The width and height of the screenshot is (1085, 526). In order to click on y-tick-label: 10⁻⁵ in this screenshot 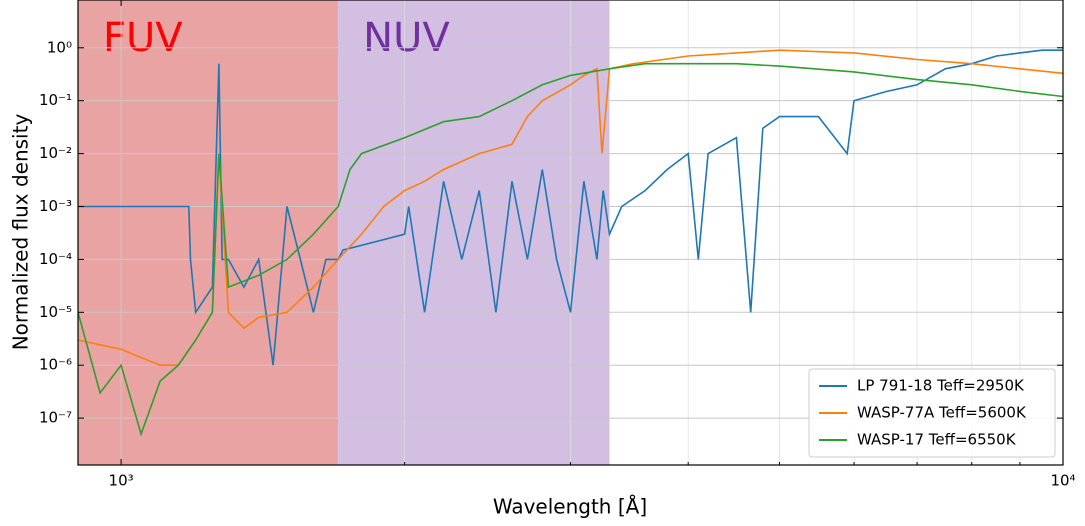, I will do `click(55, 312)`.